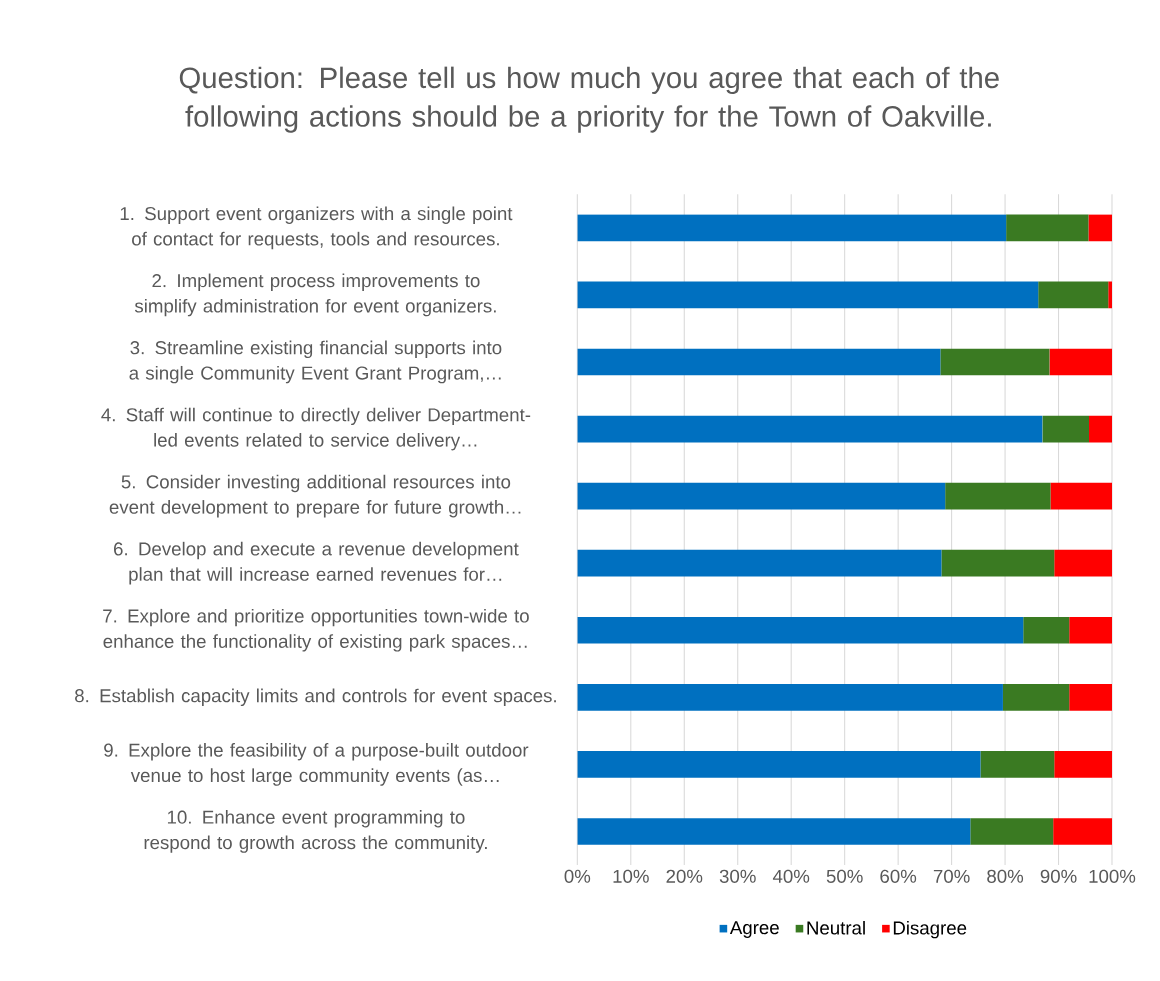  I want to click on x-tick-label: 90%, so click(1058, 876).